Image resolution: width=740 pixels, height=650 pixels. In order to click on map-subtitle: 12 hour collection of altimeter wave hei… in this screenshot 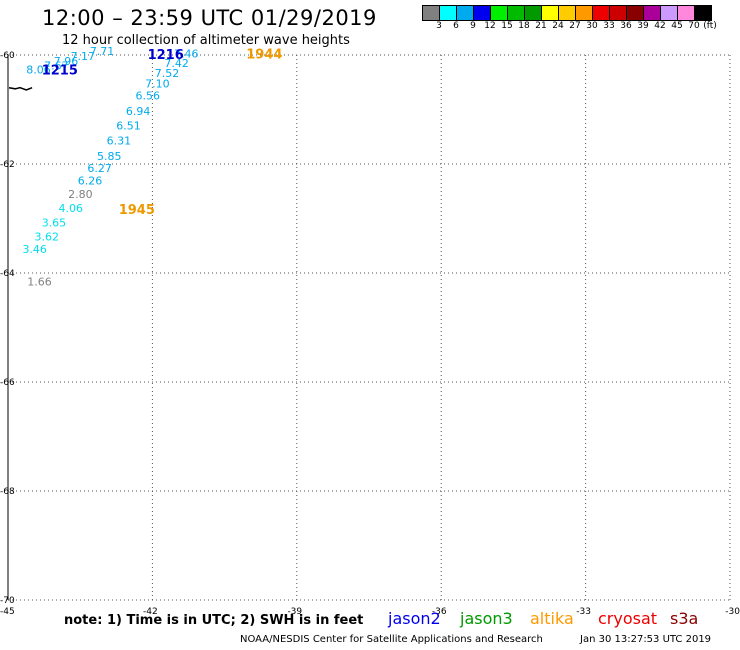, I will do `click(206, 40)`.